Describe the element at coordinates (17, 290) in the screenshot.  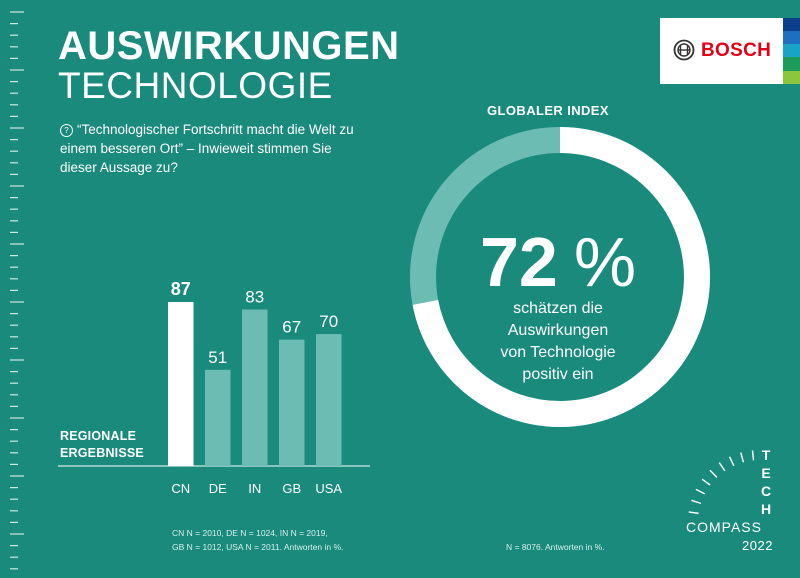
I see `ruler-decoration` at that location.